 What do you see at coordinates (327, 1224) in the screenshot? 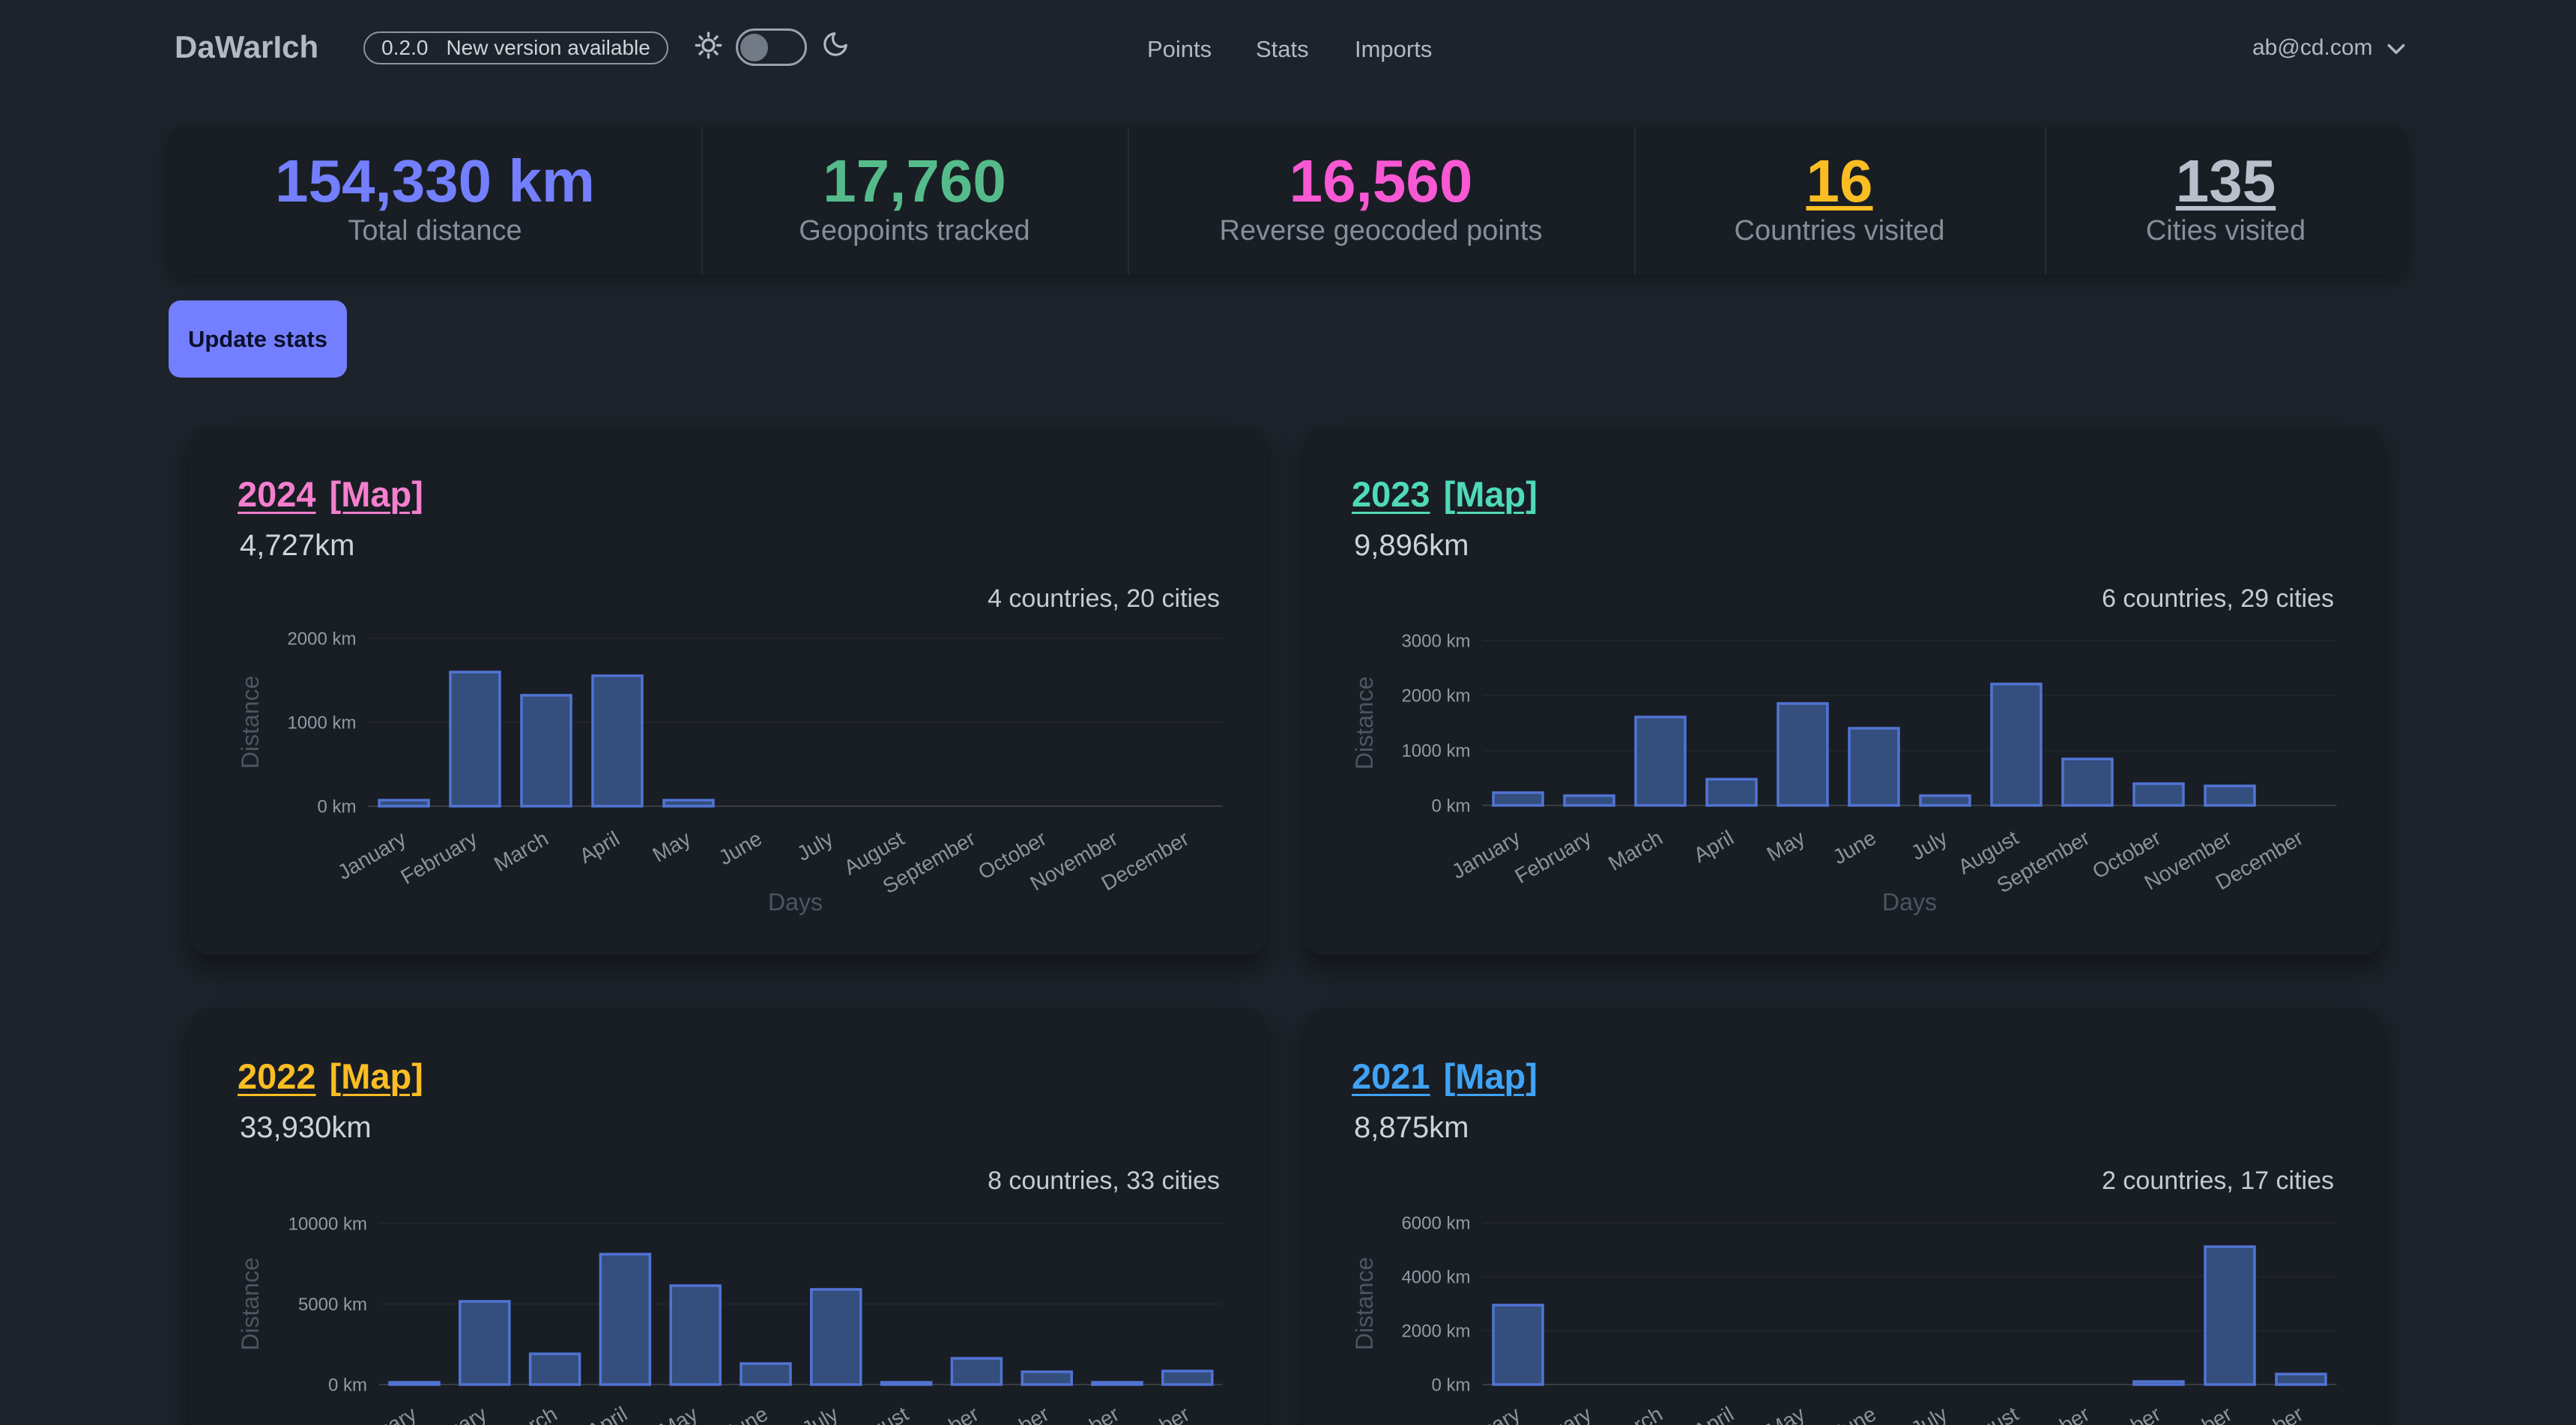
I see `svg-text: 10000 km` at bounding box center [327, 1224].